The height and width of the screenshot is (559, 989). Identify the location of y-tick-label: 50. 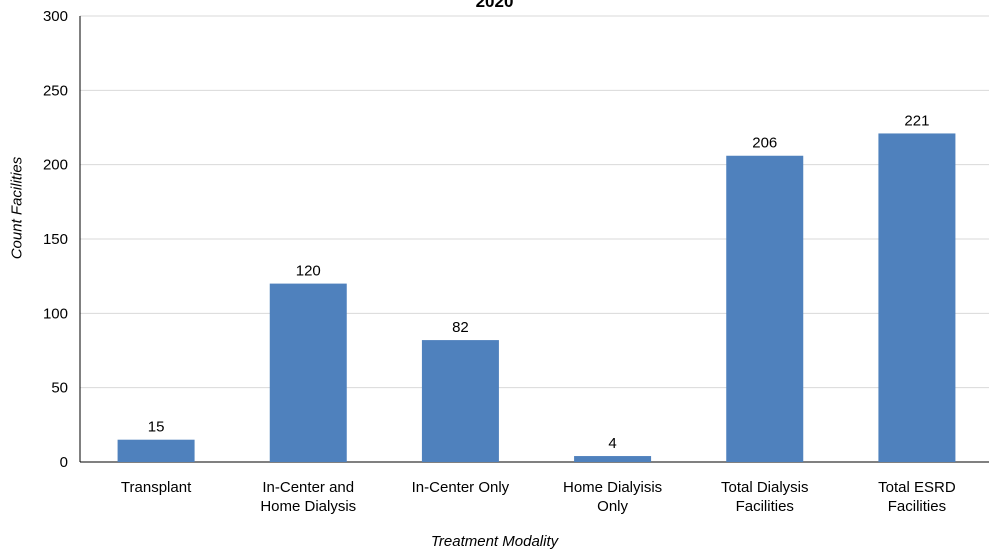
(59, 388).